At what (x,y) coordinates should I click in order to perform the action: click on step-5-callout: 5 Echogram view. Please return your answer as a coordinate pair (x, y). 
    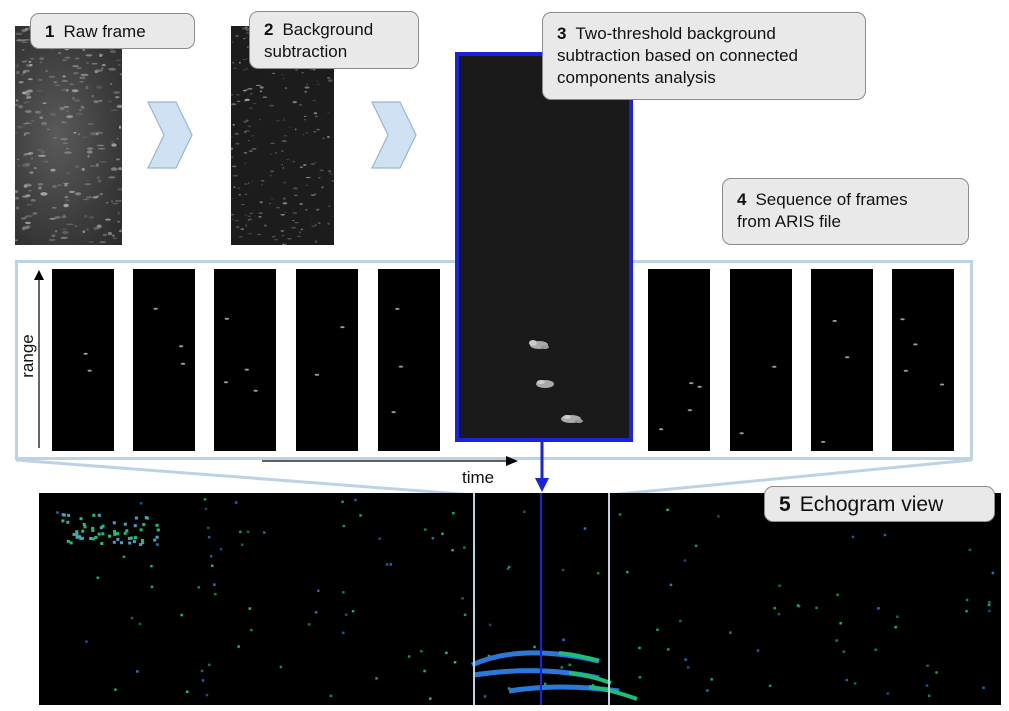
    Looking at the image, I should click on (879, 504).